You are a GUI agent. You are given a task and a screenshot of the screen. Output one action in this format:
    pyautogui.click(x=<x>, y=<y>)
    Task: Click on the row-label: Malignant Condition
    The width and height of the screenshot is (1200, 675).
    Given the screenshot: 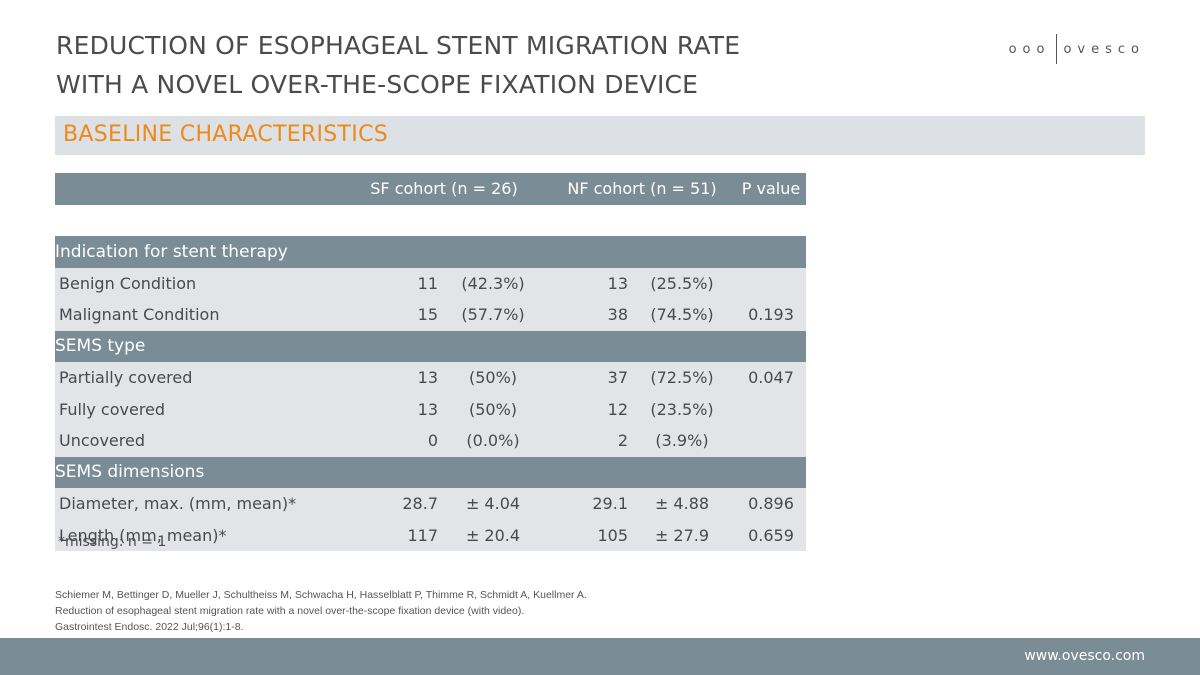 What is the action you would take?
    pyautogui.click(x=197, y=315)
    